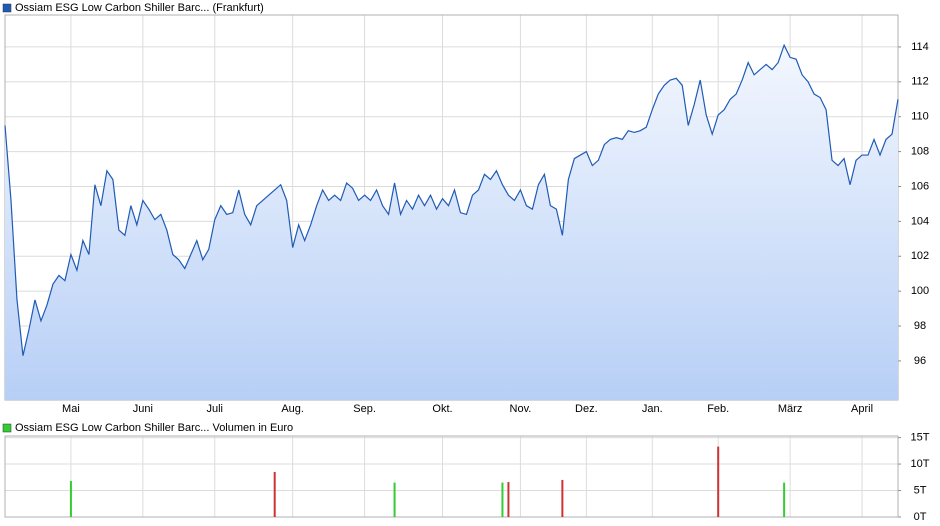 The height and width of the screenshot is (526, 940). Describe the element at coordinates (920, 464) in the screenshot. I see `y-tick-label: 10T` at that location.